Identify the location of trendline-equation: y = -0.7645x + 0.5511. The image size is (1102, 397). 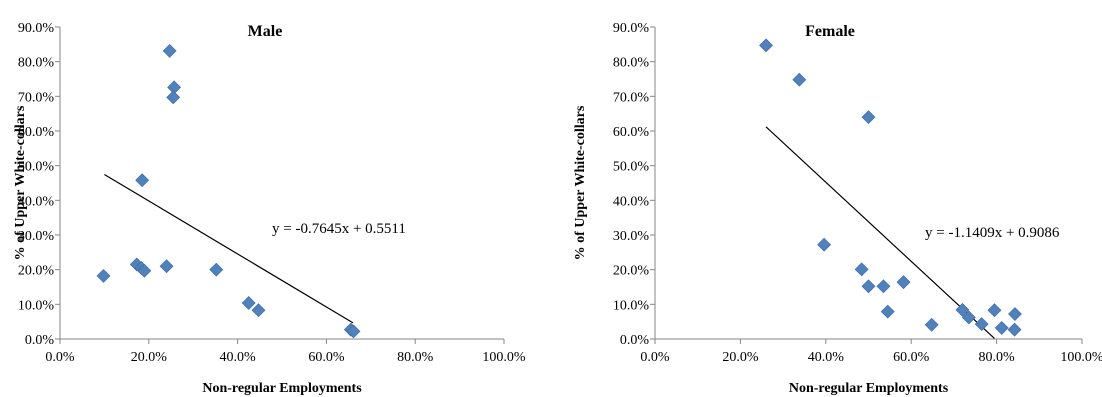
(339, 229).